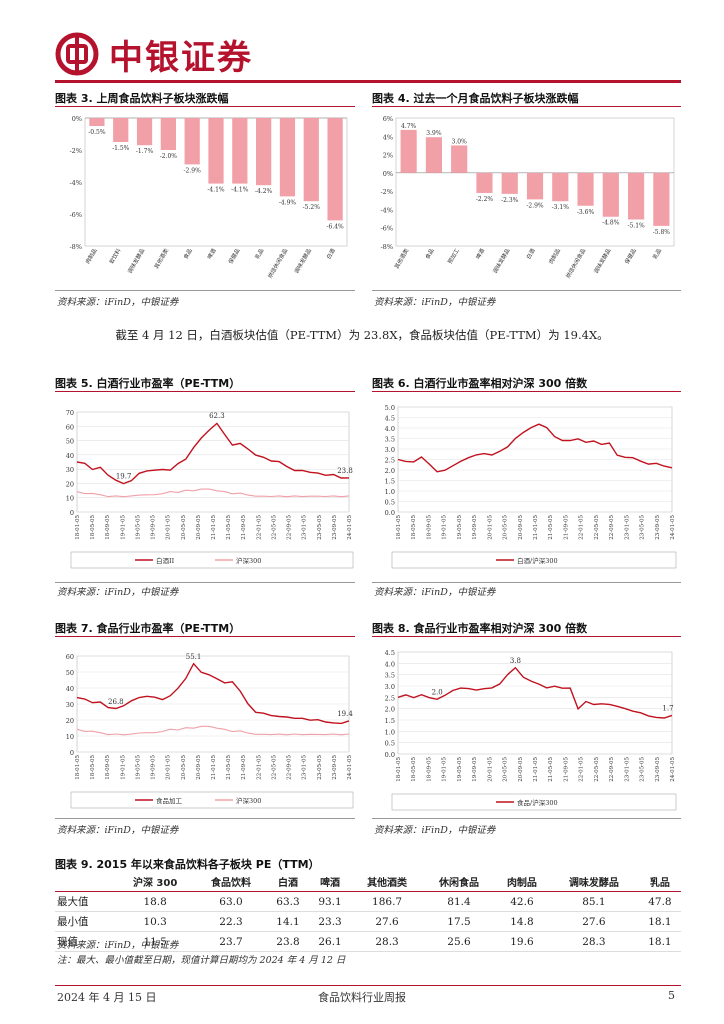  What do you see at coordinates (657, 254) in the screenshot?
I see `x-tick-label: 乳品` at bounding box center [657, 254].